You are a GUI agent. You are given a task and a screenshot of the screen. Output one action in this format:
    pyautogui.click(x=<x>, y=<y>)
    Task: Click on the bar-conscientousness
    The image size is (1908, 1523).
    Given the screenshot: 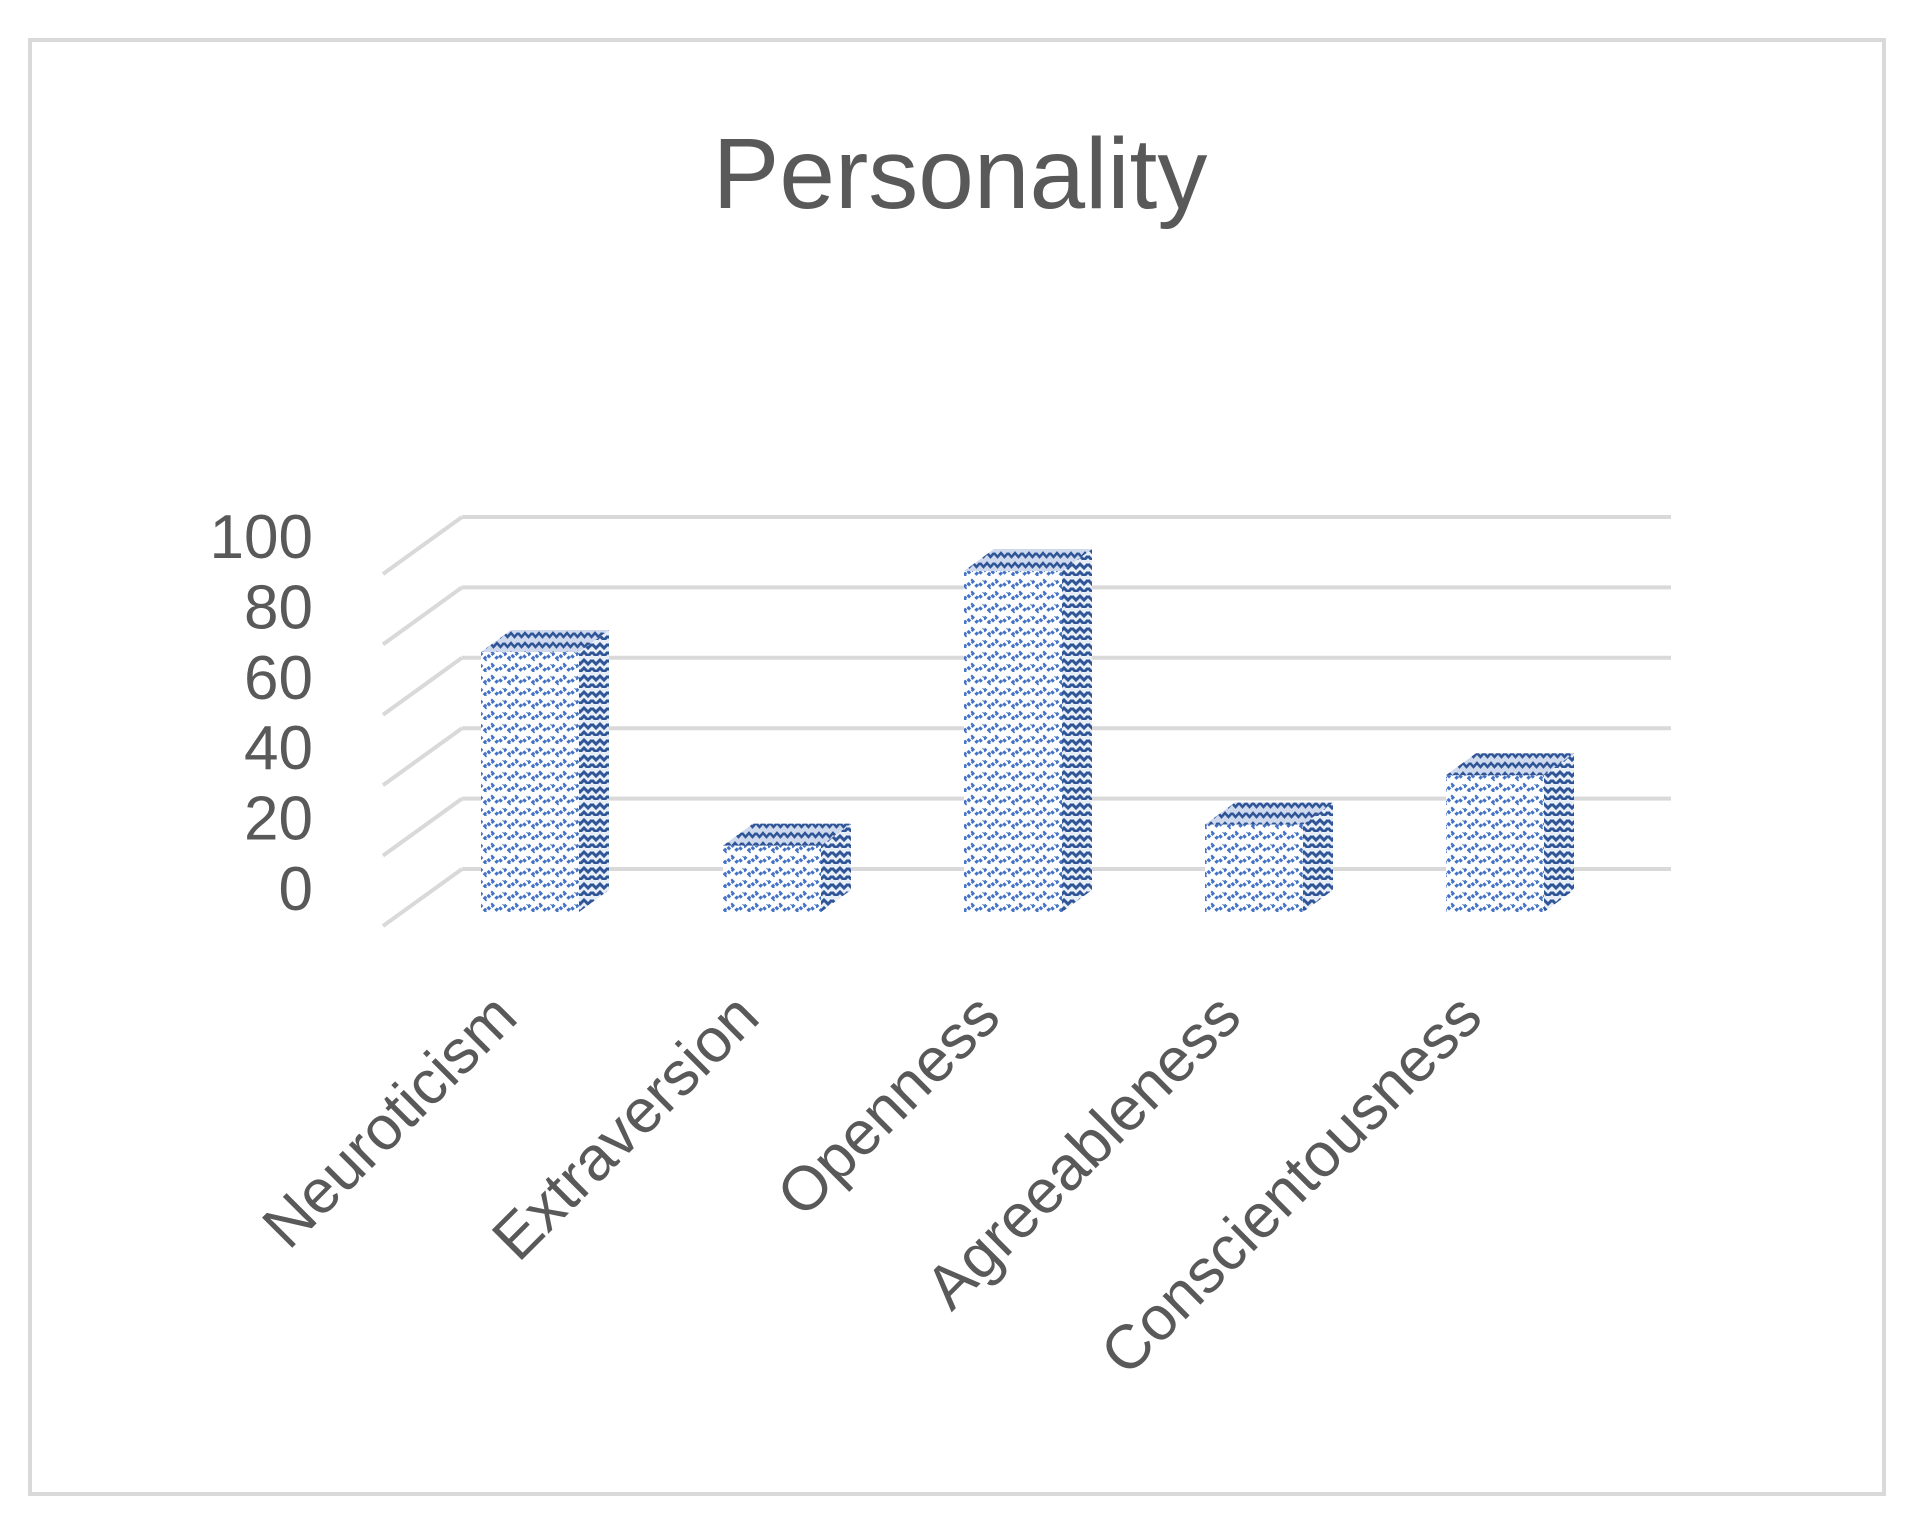 What is the action you would take?
    pyautogui.click(x=1510, y=832)
    